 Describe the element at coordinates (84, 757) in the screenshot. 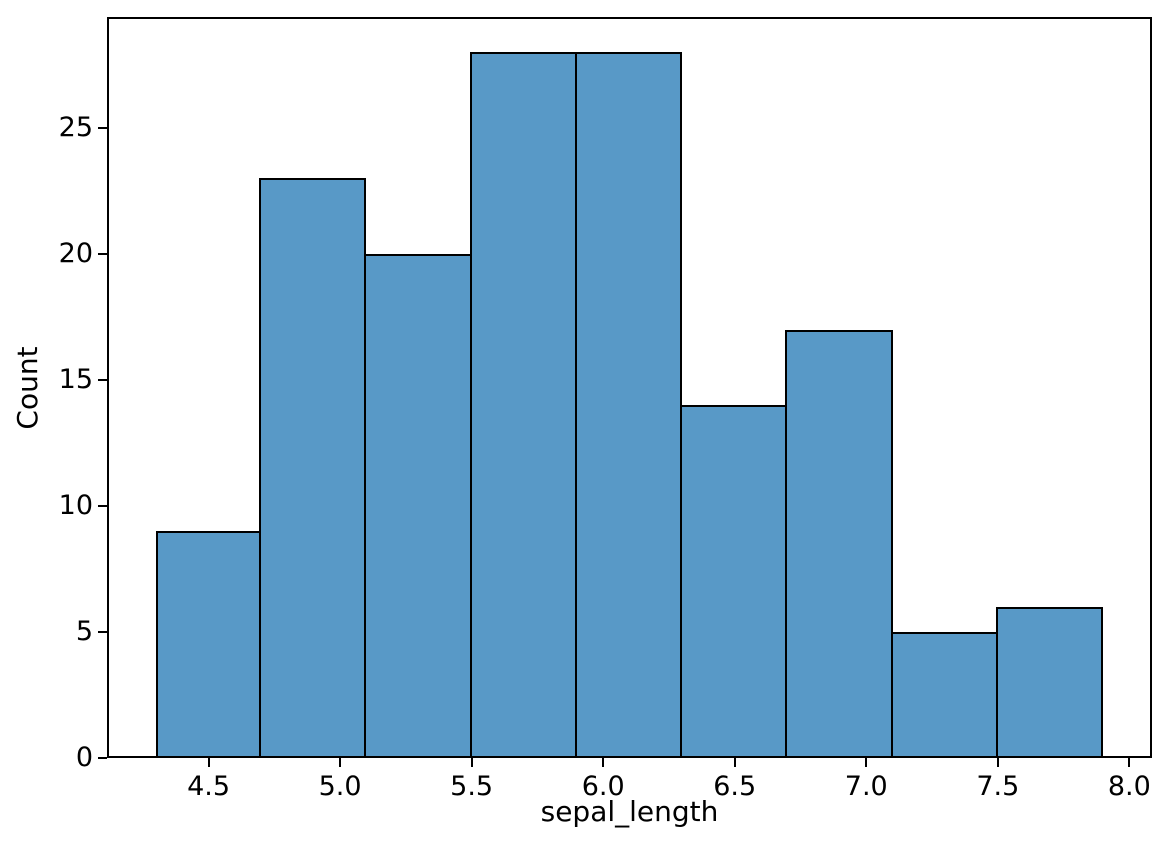

I see `y-tick-label: 0` at that location.